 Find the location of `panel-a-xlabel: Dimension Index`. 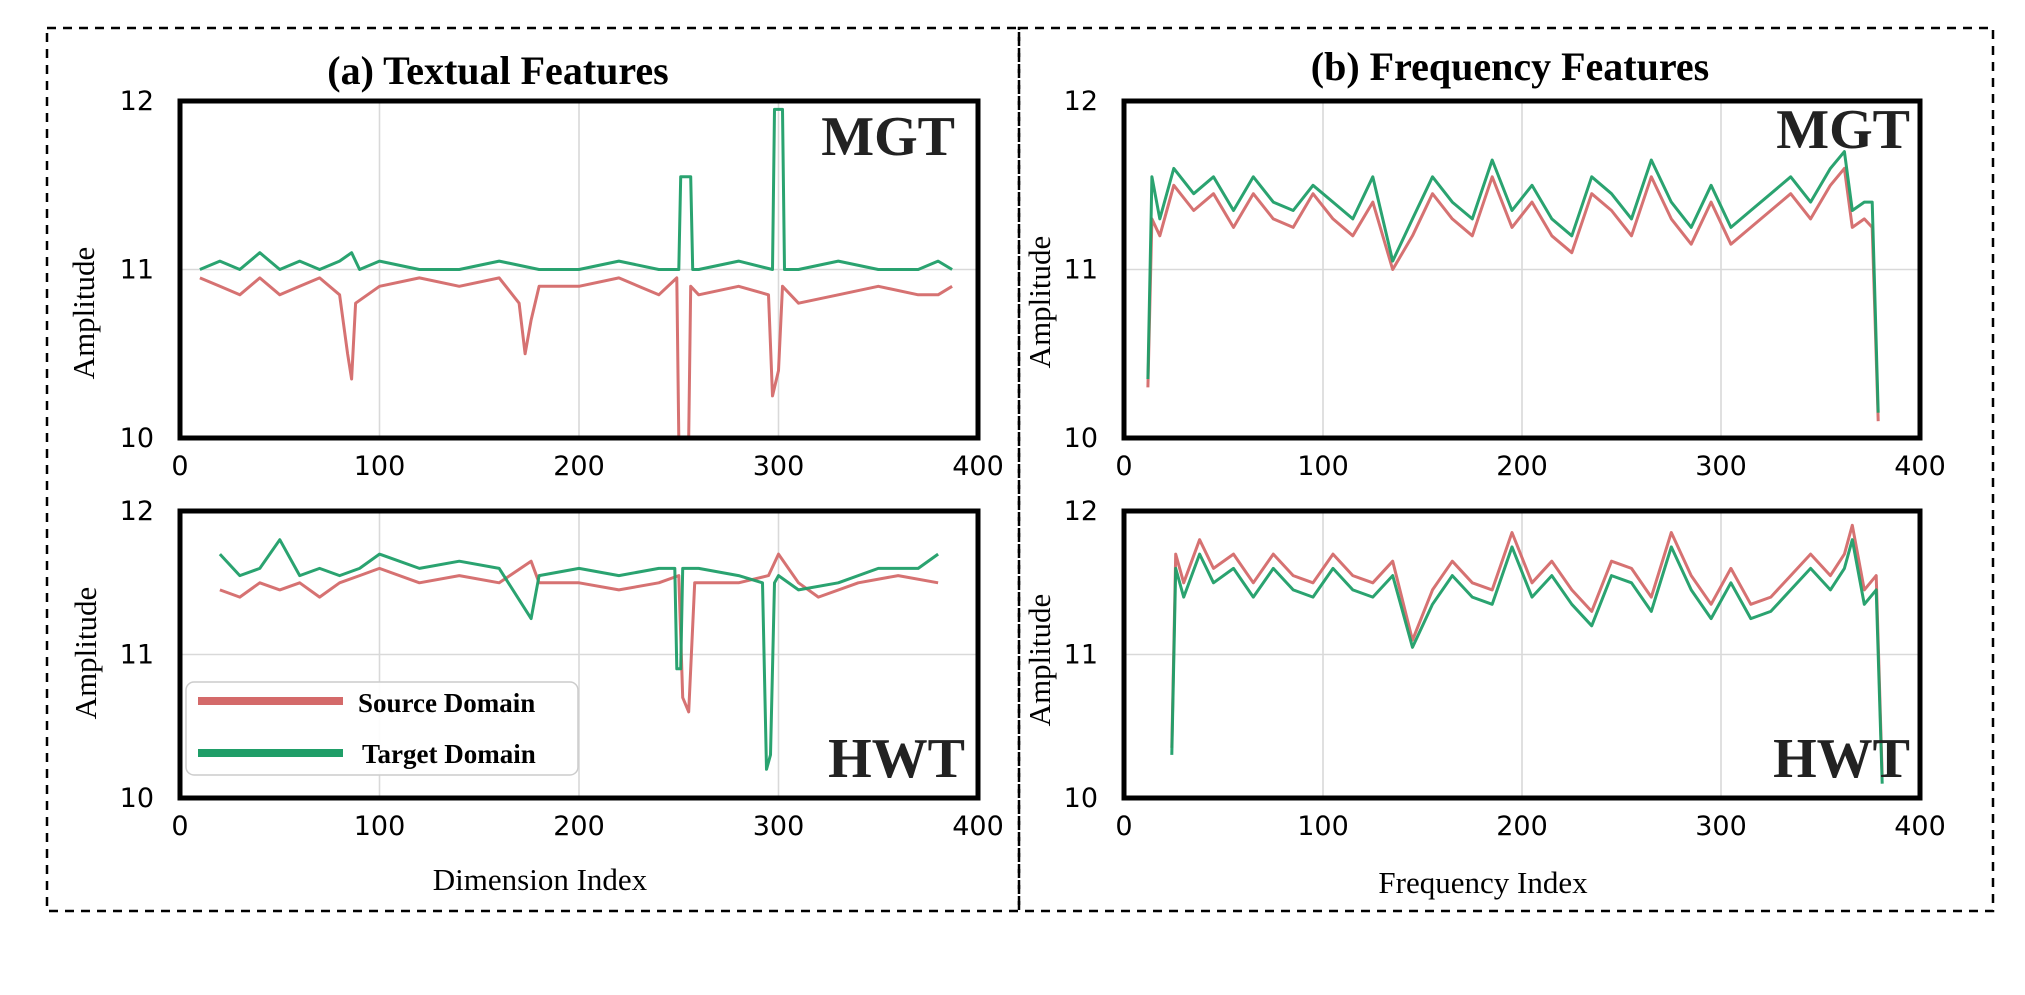

panel-a-xlabel: Dimension Index is located at coordinates (540, 879).